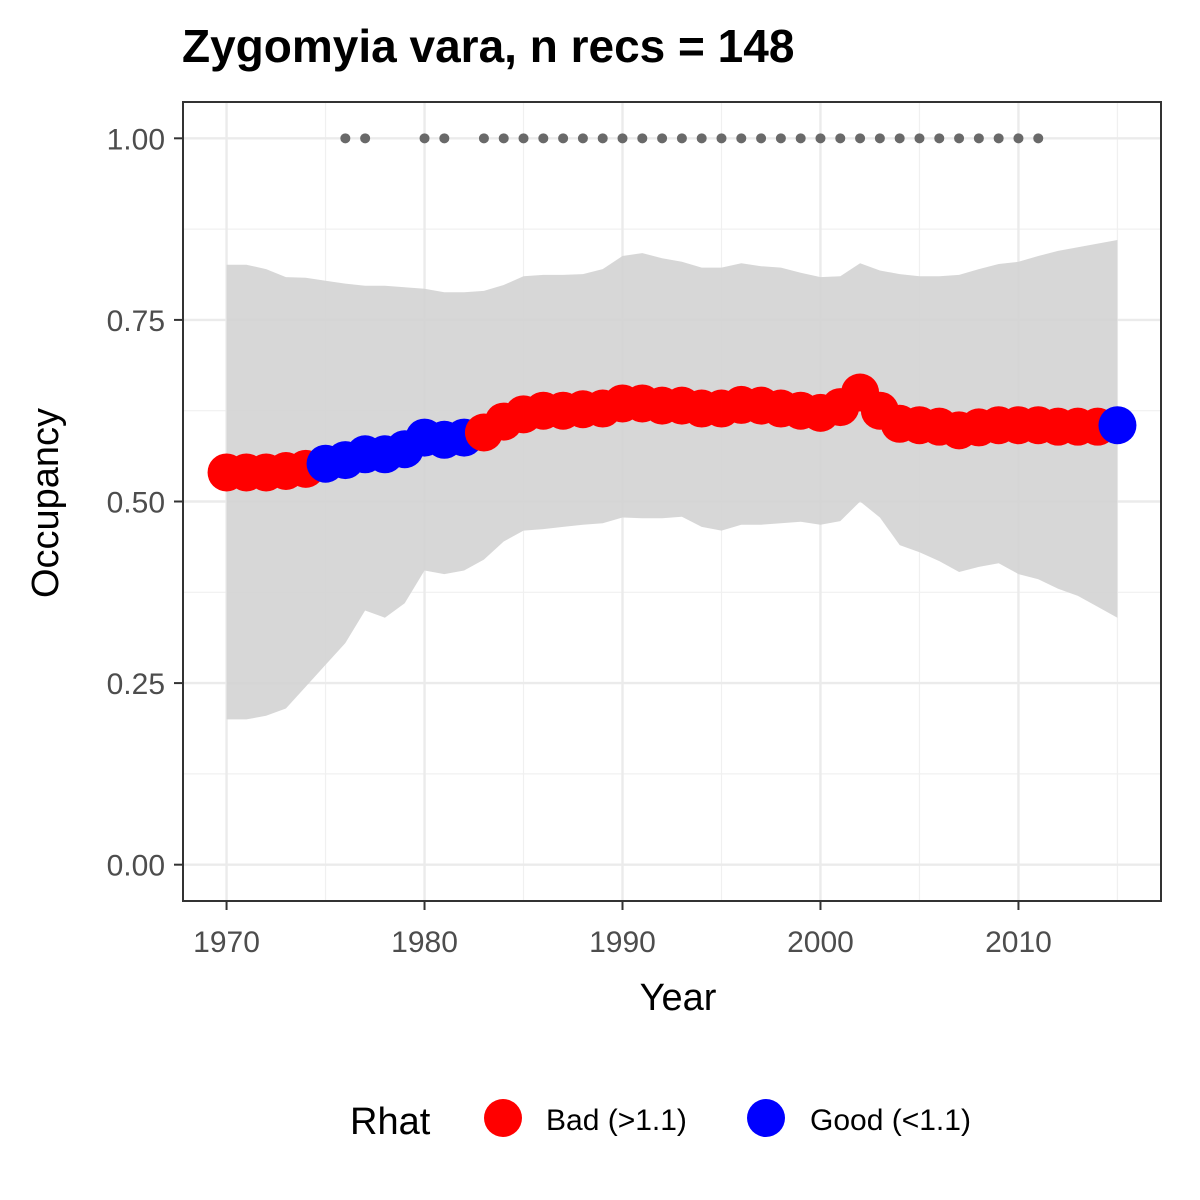 The image size is (1200, 1200). Describe the element at coordinates (424, 942) in the screenshot. I see `x-tick-label: 1980` at that location.